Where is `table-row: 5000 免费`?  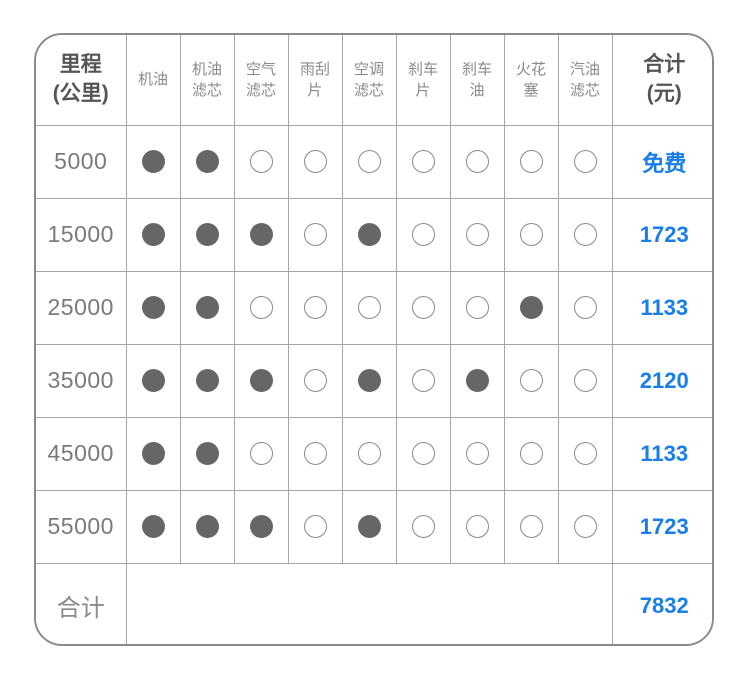 table-row: 5000 免费 is located at coordinates (374, 161).